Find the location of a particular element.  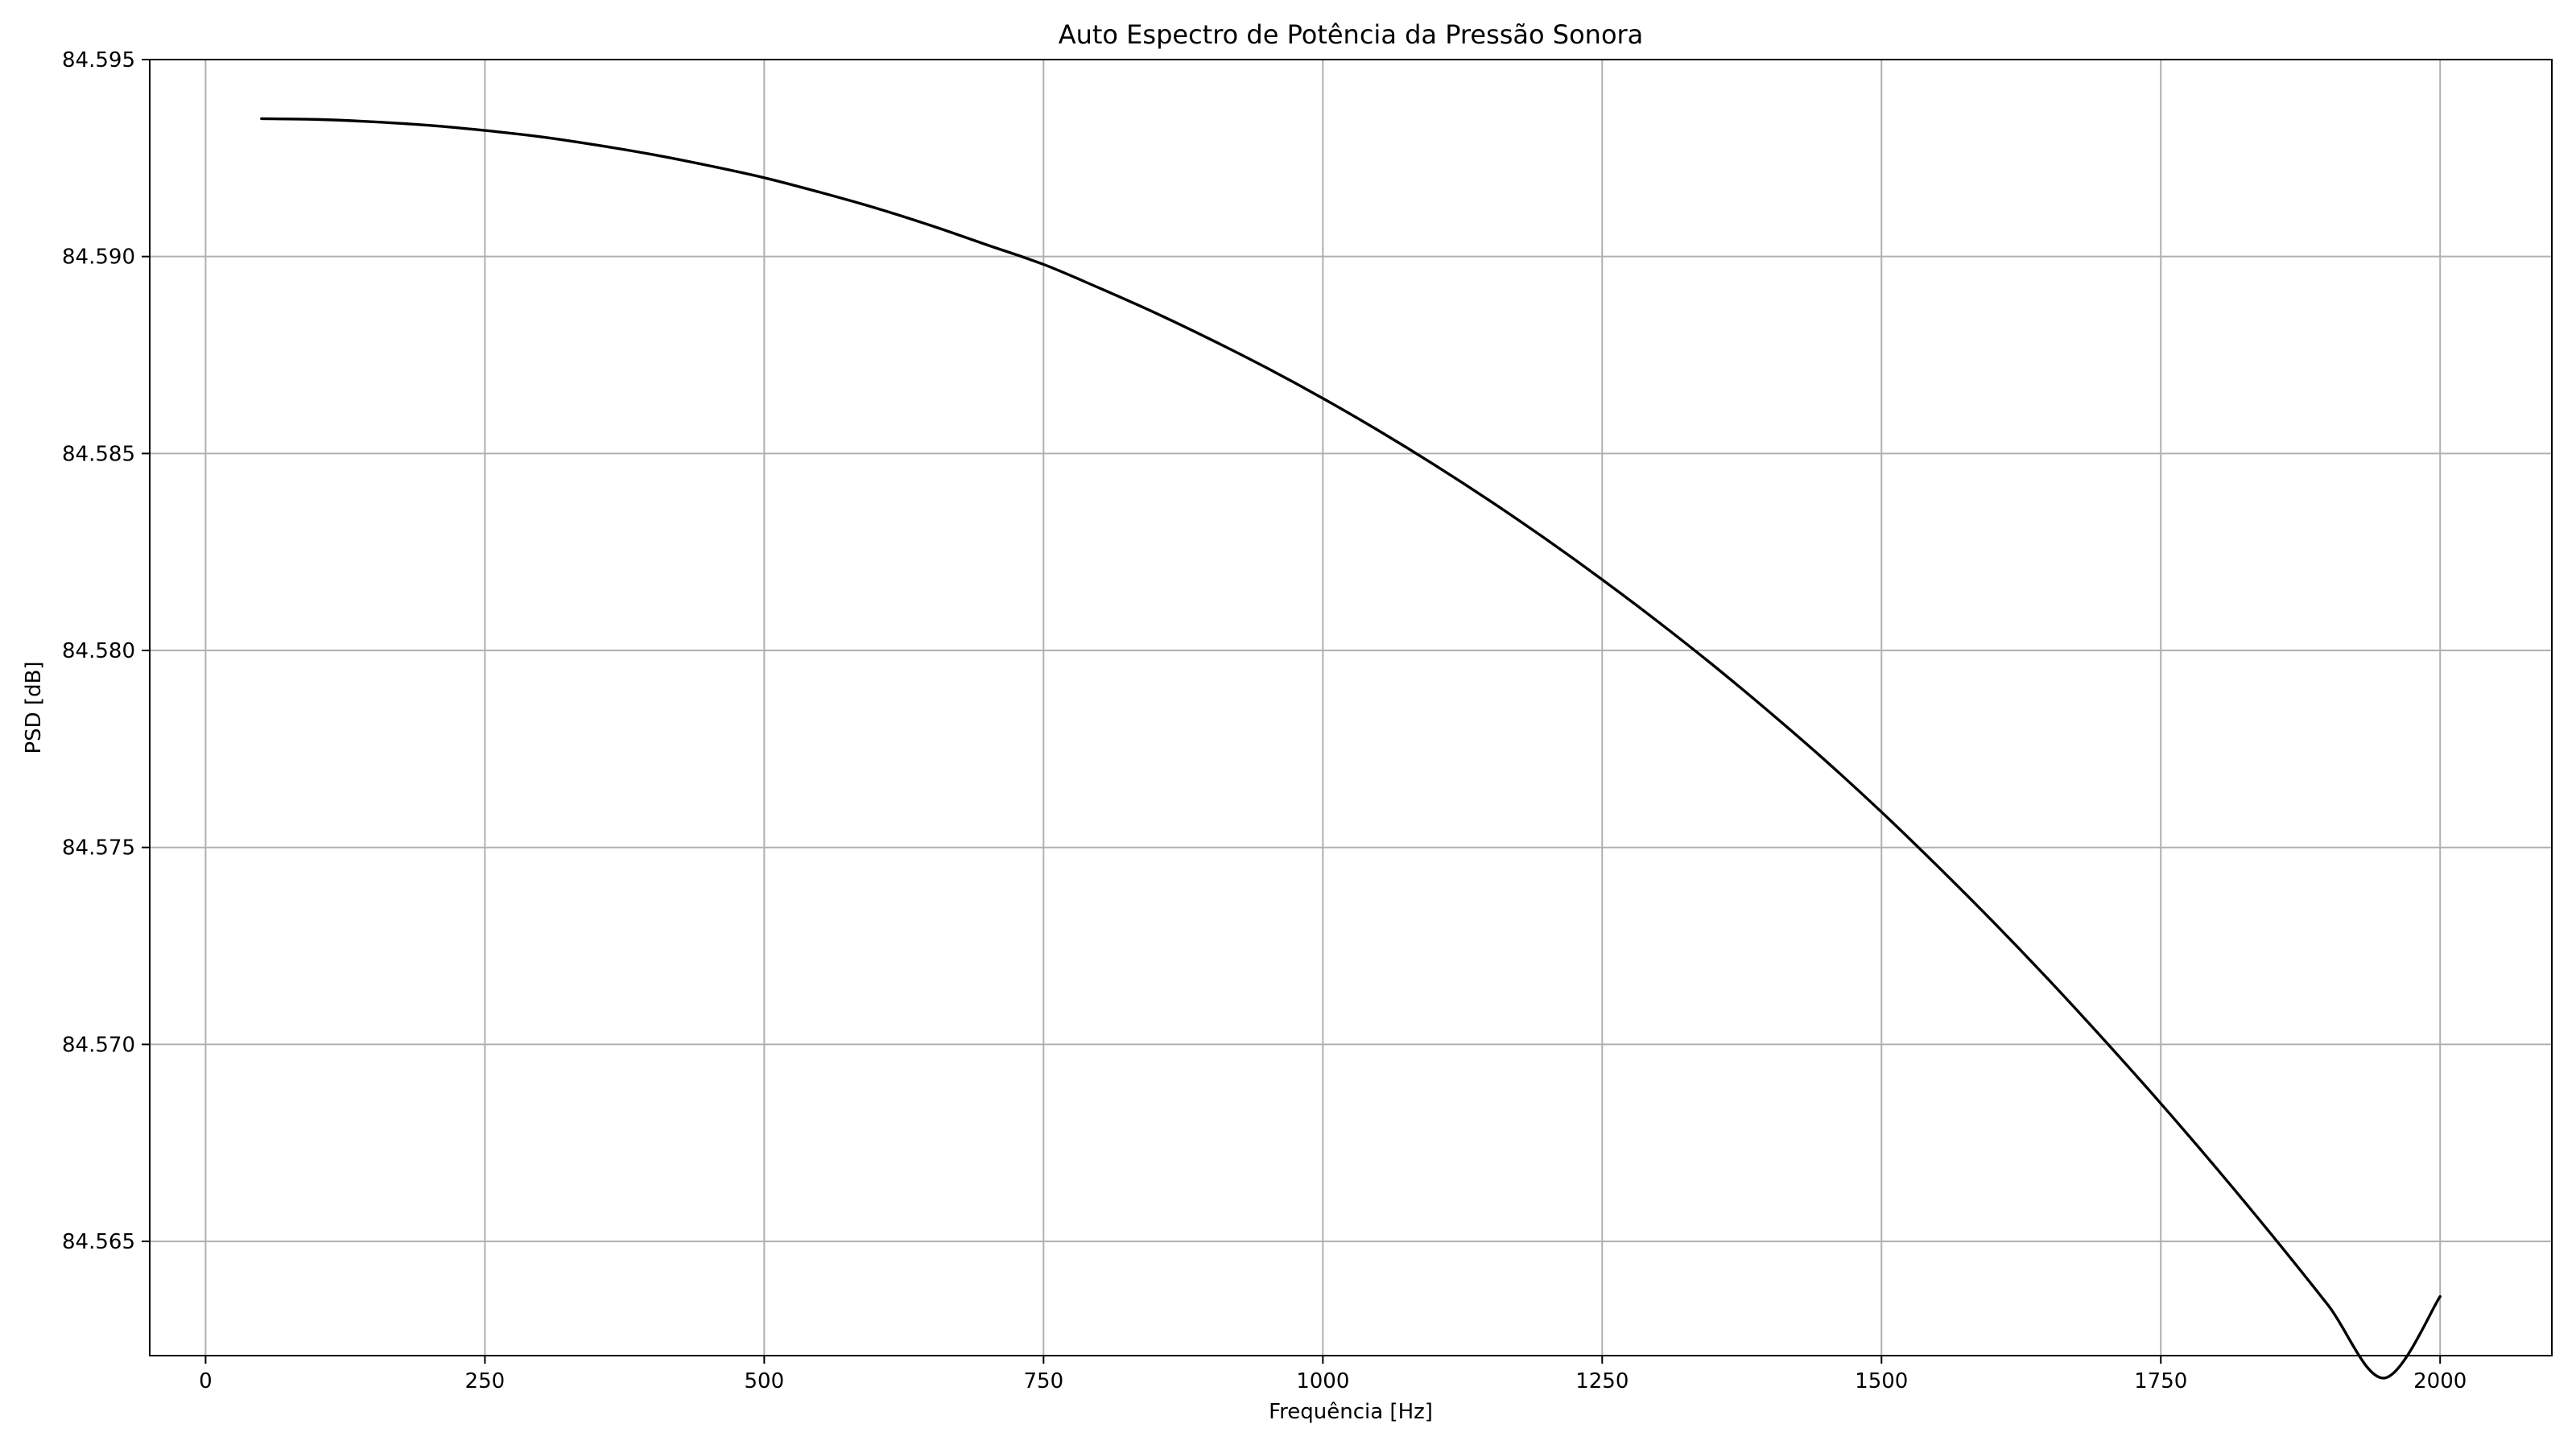

x-tick-label: 2000 is located at coordinates (2440, 1381).